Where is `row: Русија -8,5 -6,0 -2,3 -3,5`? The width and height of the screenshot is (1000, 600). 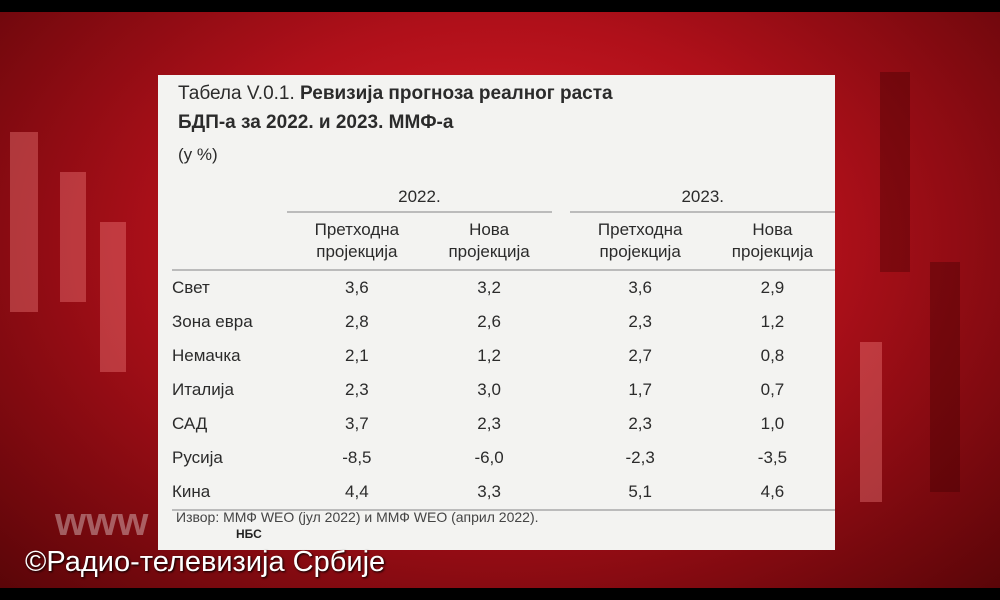
row: Русија -8,5 -6,0 -2,3 -3,5 is located at coordinates (503, 458).